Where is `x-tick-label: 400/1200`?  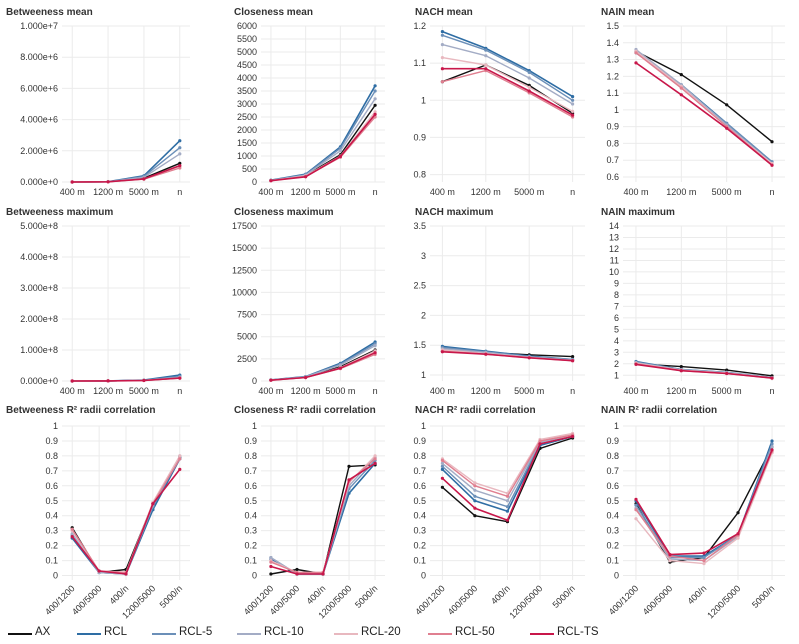
x-tick-label: 400/1200 is located at coordinates (430, 600).